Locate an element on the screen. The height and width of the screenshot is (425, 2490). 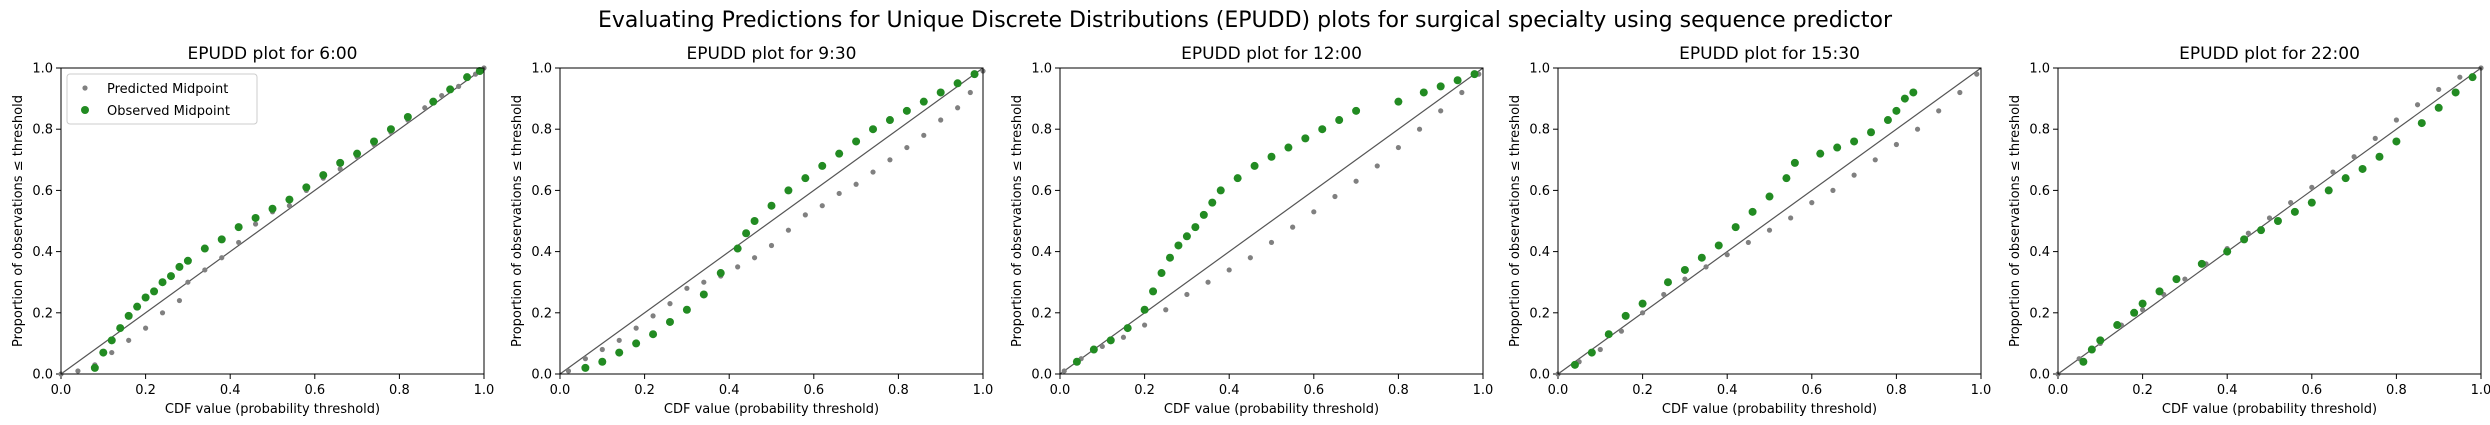
legend-observed-label: Observed Midpoint is located at coordinates (168, 111).